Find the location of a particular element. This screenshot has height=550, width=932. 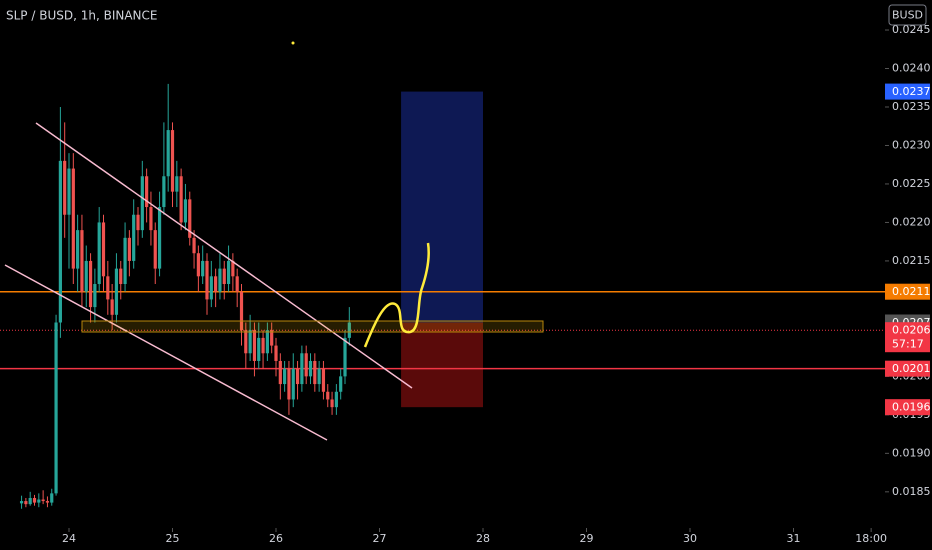

price-label-text: 0.0196 is located at coordinates (911, 407).